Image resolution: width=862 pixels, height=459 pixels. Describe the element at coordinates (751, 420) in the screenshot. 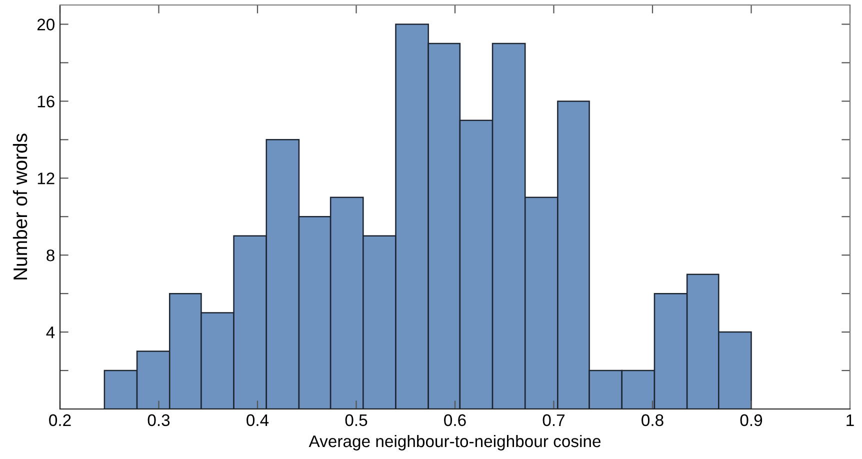

I see `x-tick-label: 0.9` at that location.